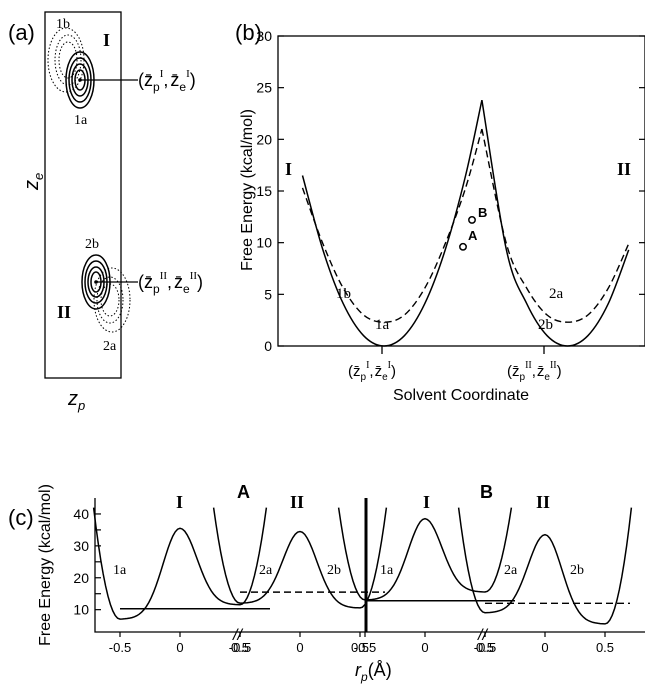 The image size is (645, 690). What do you see at coordinates (577, 570) in the screenshot?
I see `curve-label-2b-B: 2b` at bounding box center [577, 570].